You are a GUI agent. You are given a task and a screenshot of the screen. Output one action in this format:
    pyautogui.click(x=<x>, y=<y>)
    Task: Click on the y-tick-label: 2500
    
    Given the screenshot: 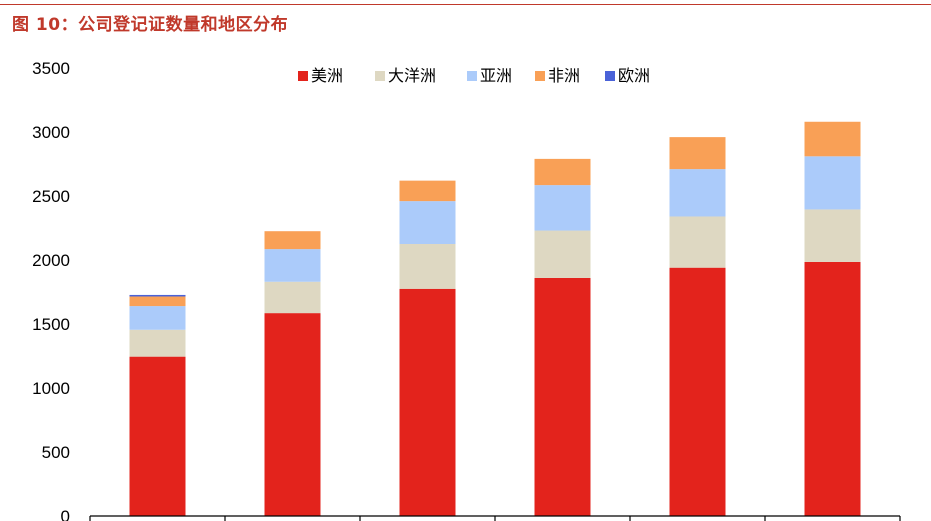 What is the action you would take?
    pyautogui.click(x=51, y=196)
    